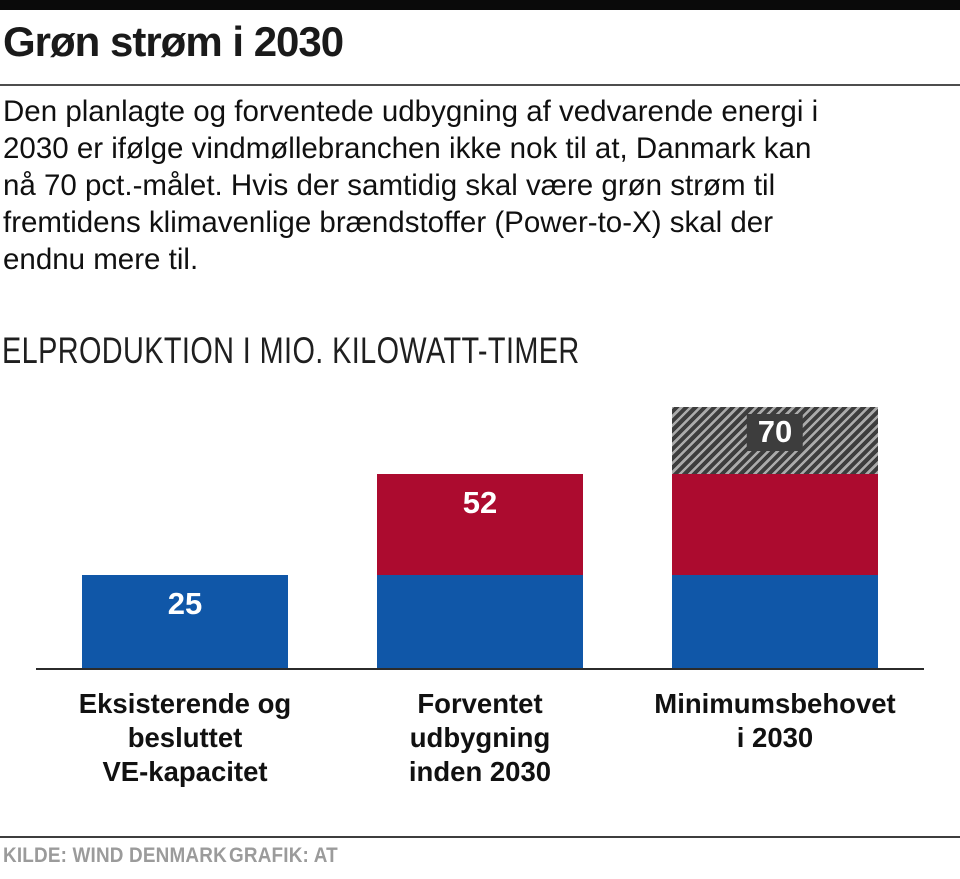  I want to click on bar-category-label: Forventet udbygning inden 2030, so click(480, 737).